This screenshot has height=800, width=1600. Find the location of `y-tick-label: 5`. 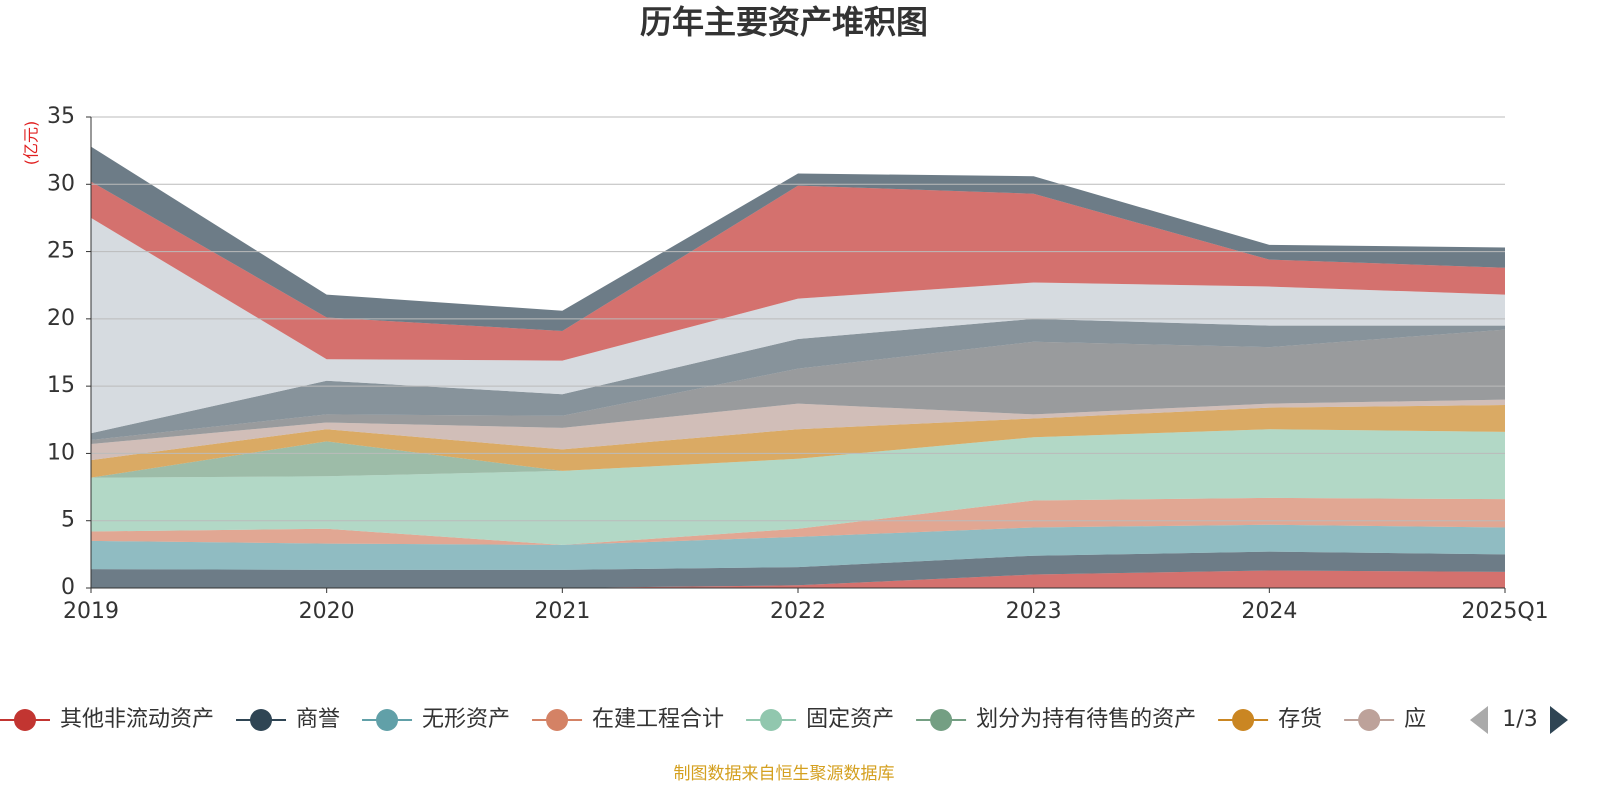

y-tick-label: 5 is located at coordinates (68, 520).